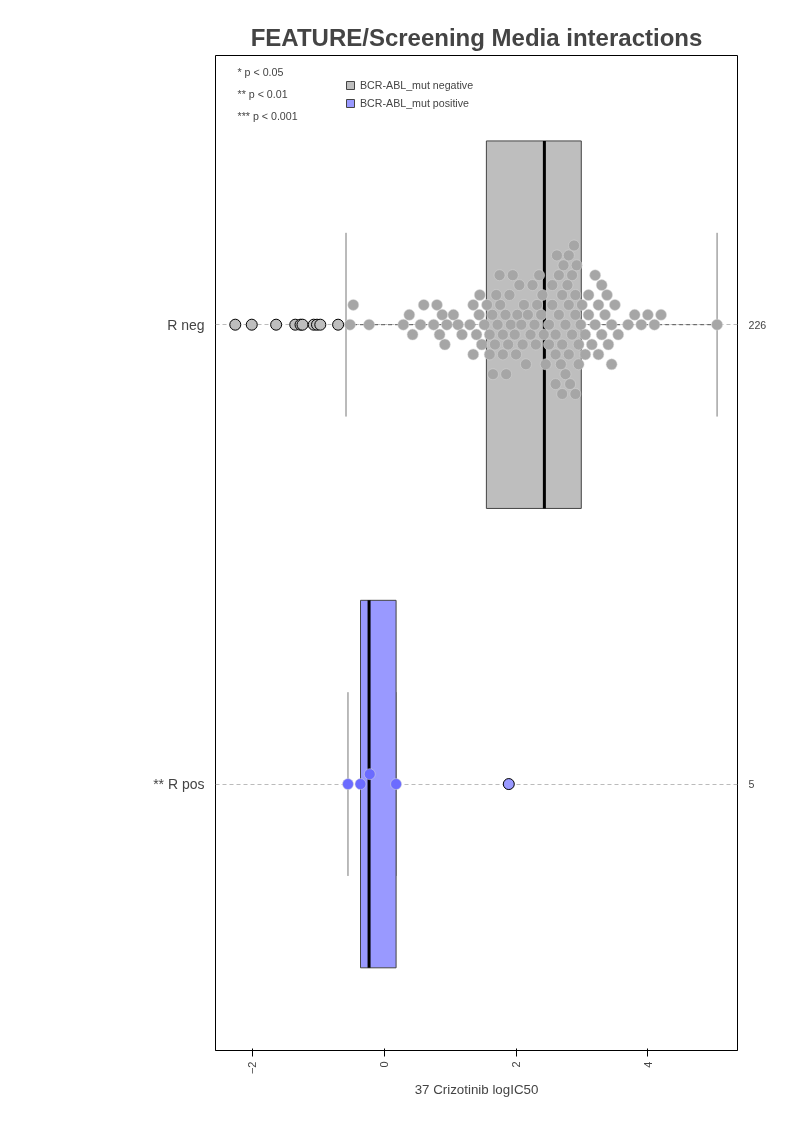  I want to click on x-axis-title: 37 Crizotinib logIC50, so click(476, 1090).